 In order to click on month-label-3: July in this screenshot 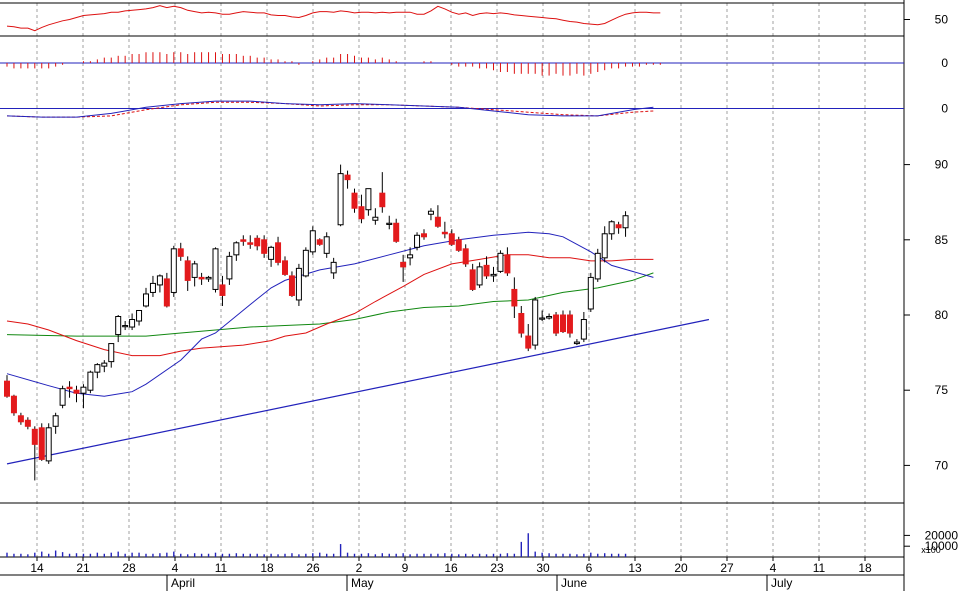, I will do `click(781, 583)`.